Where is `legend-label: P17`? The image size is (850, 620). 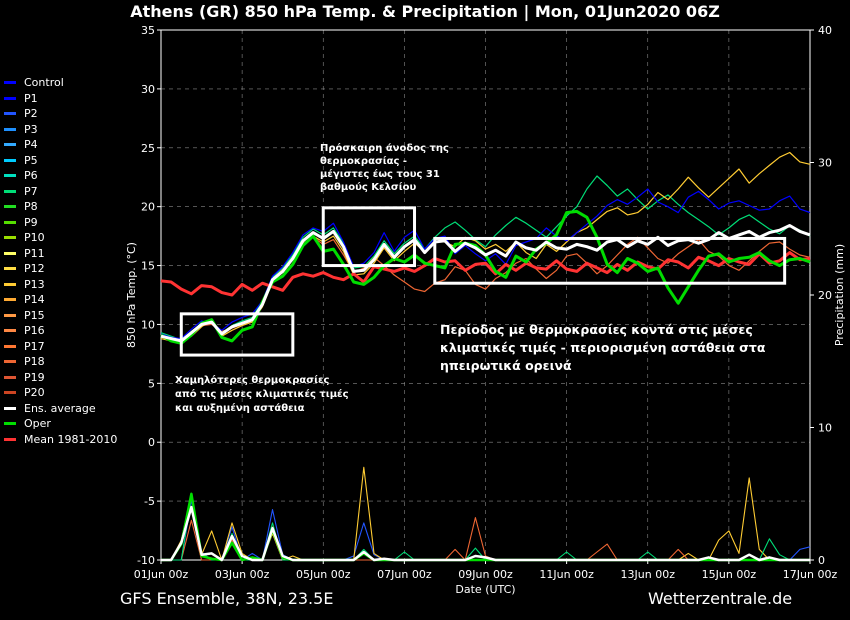
legend-label: P17 is located at coordinates (34, 346).